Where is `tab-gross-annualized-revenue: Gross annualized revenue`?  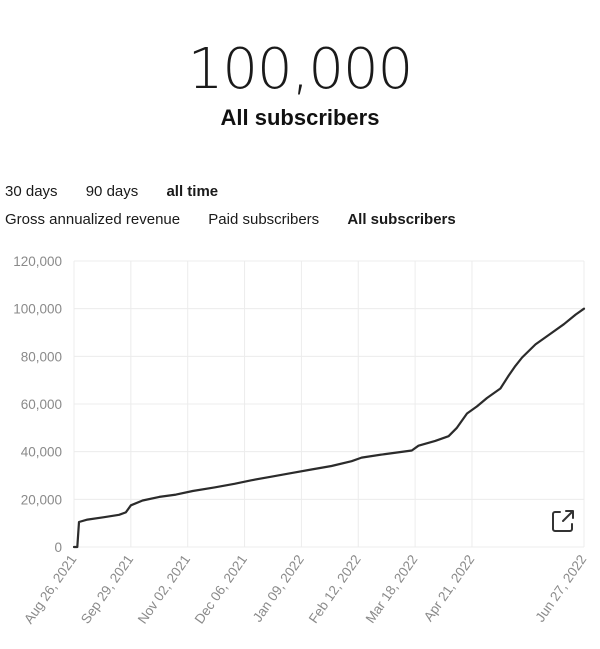 tab-gross-annualized-revenue: Gross annualized revenue is located at coordinates (93, 219).